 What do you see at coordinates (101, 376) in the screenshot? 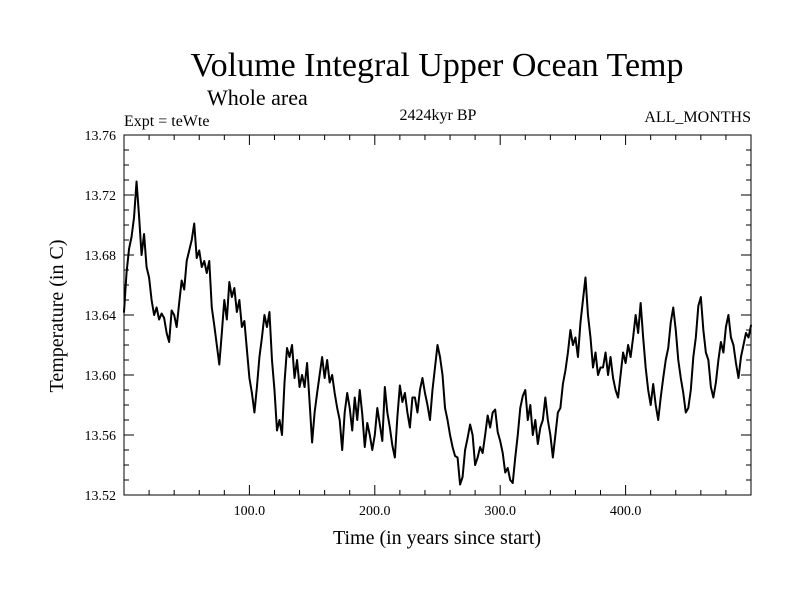
I see `y-tick-label: 13.60` at bounding box center [101, 376].